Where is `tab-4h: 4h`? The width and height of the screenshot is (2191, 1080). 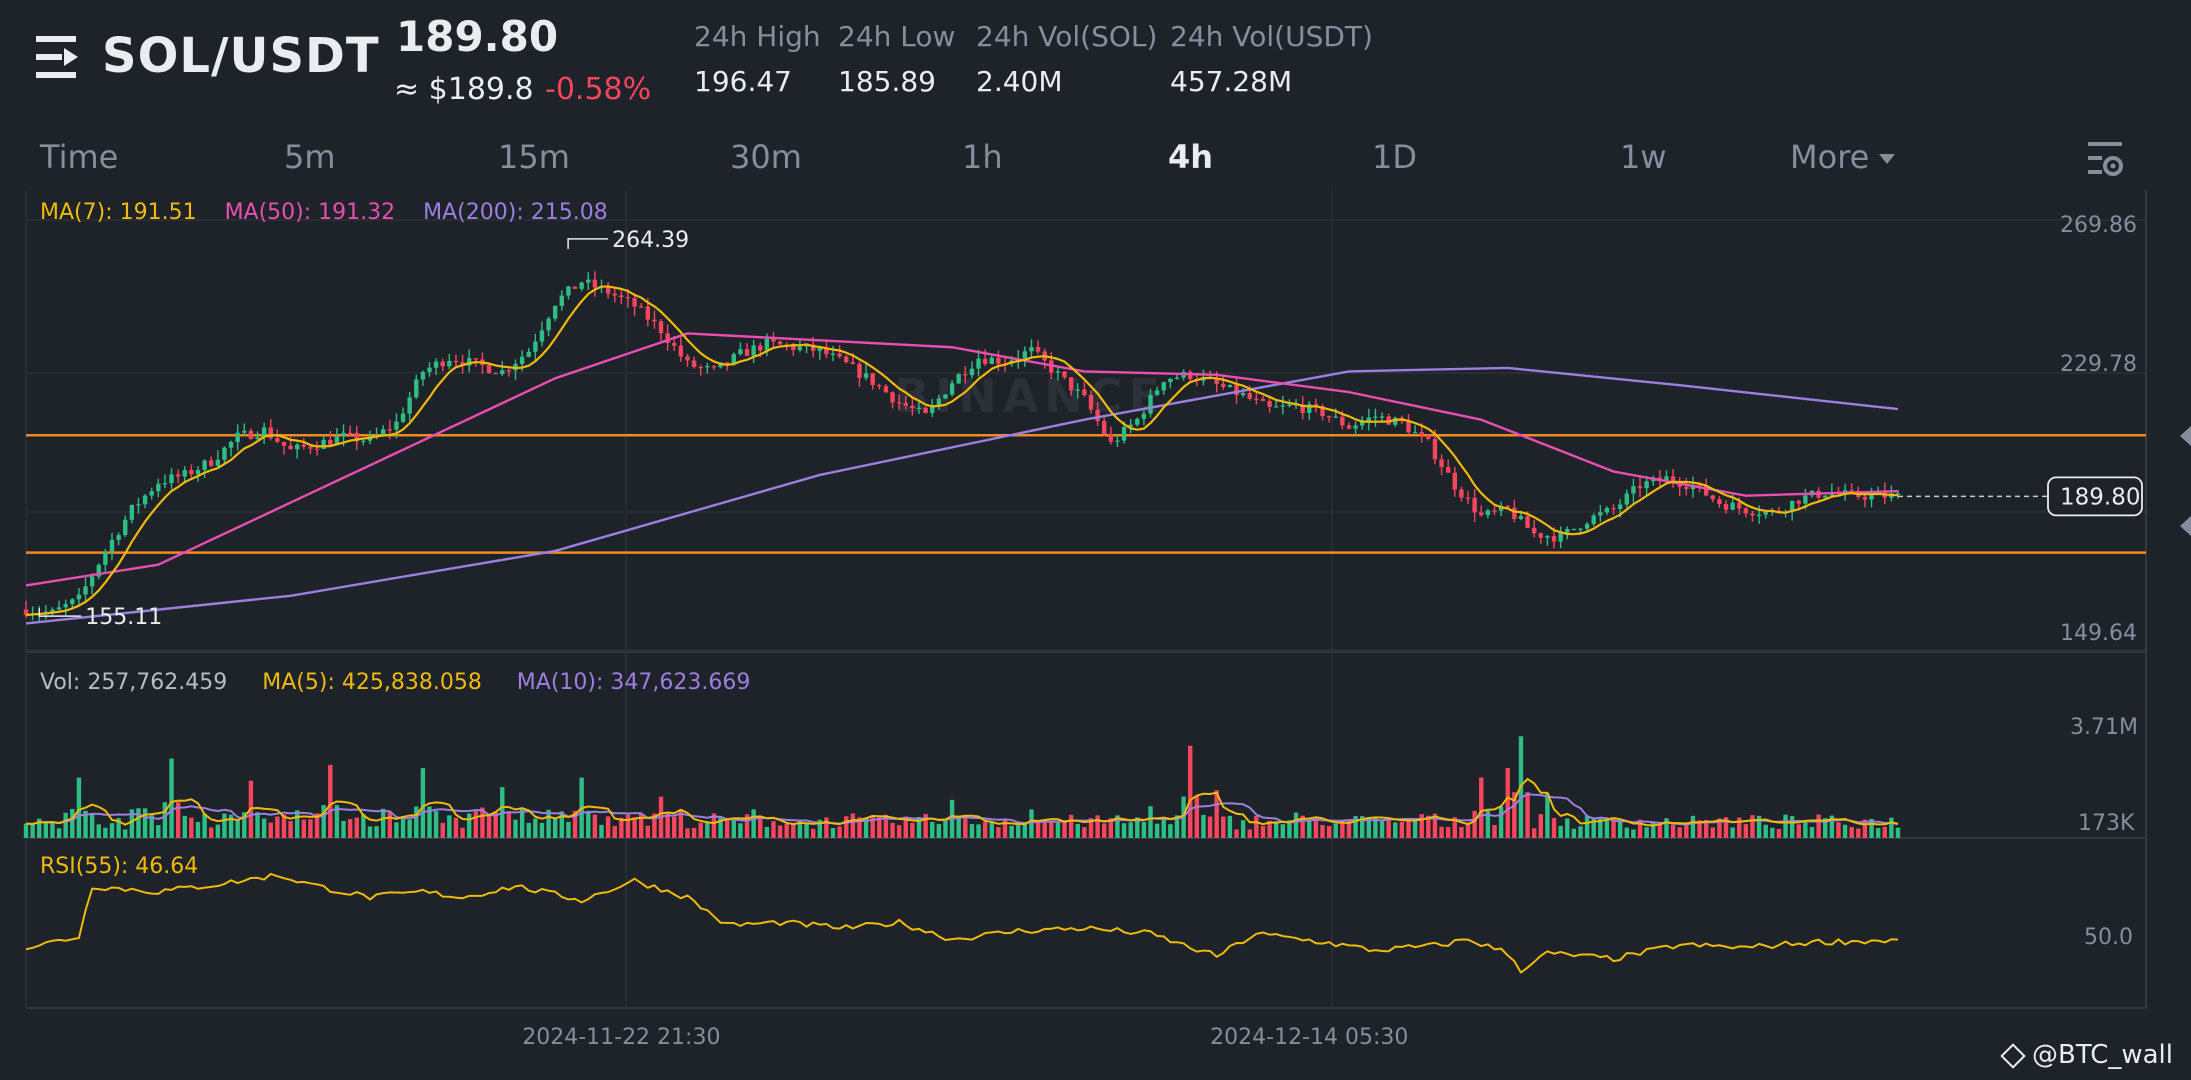 tab-4h: 4h is located at coordinates (1191, 157).